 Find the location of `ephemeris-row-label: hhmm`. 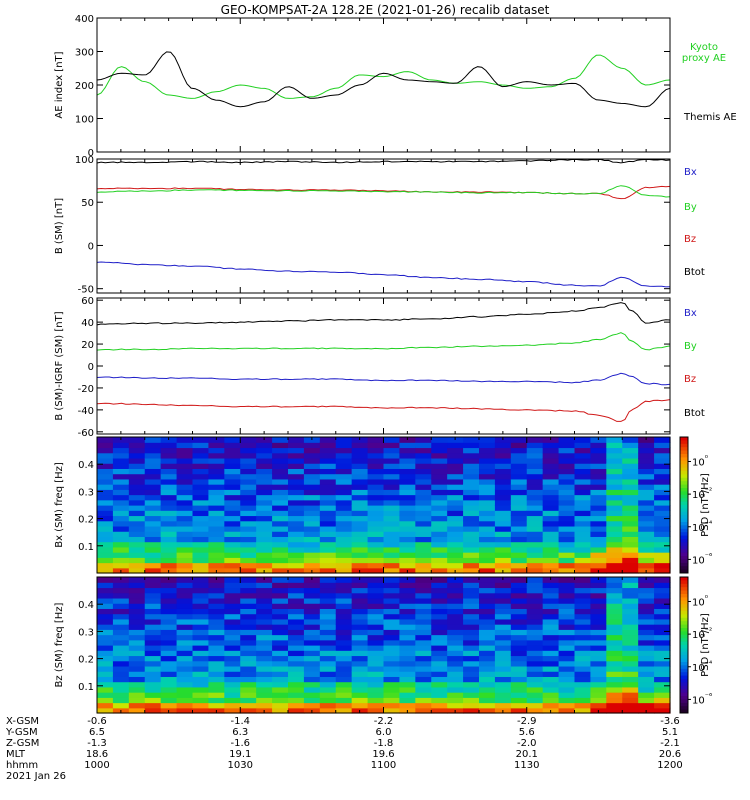

ephemeris-row-label: hhmm is located at coordinates (22, 765).